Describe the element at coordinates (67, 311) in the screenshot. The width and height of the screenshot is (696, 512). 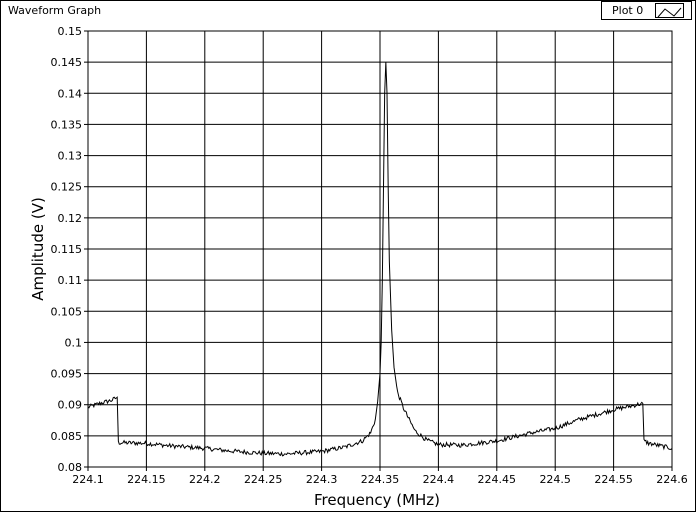
I see `y-tick-label: 0.105` at that location.